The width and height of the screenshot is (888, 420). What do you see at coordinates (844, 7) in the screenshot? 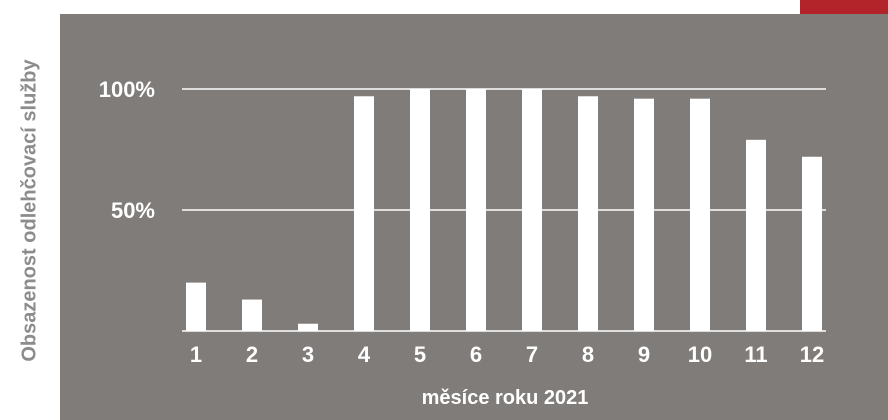
I see `corner-accent-bar` at bounding box center [844, 7].